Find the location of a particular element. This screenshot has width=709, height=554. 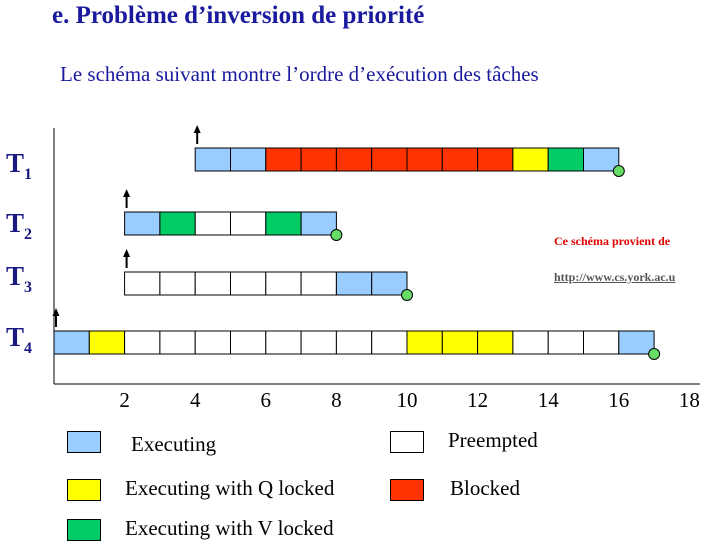

legend-label-v-locked: Executing with V locked is located at coordinates (229, 528).